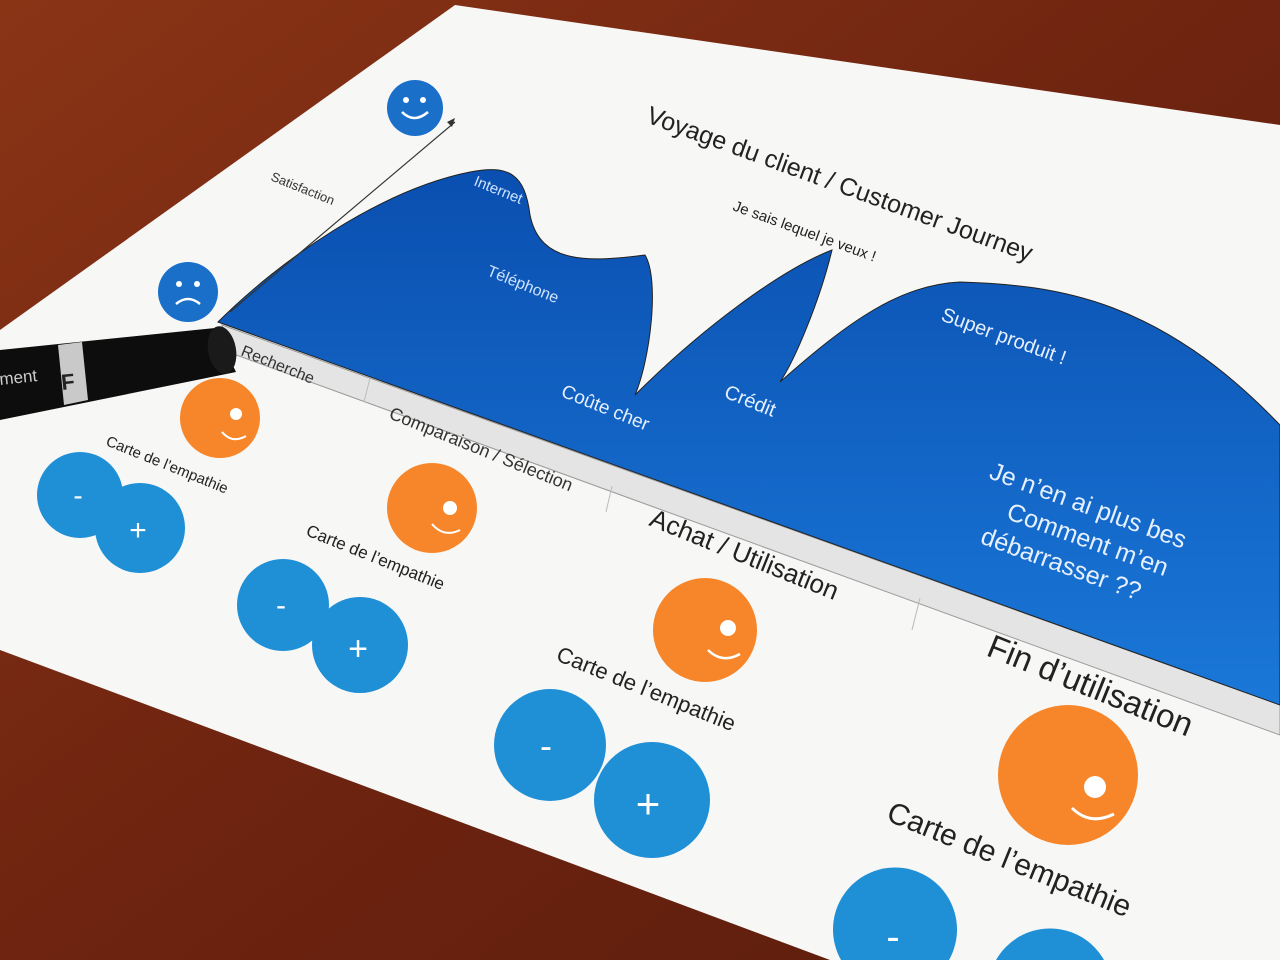  I want to click on marker-cap-letter: F, so click(68, 382).